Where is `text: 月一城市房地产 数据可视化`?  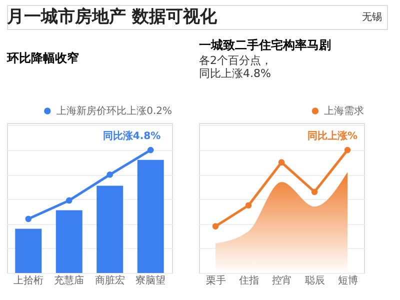 text: 月一城市房地产 数据可视化 is located at coordinates (112, 17).